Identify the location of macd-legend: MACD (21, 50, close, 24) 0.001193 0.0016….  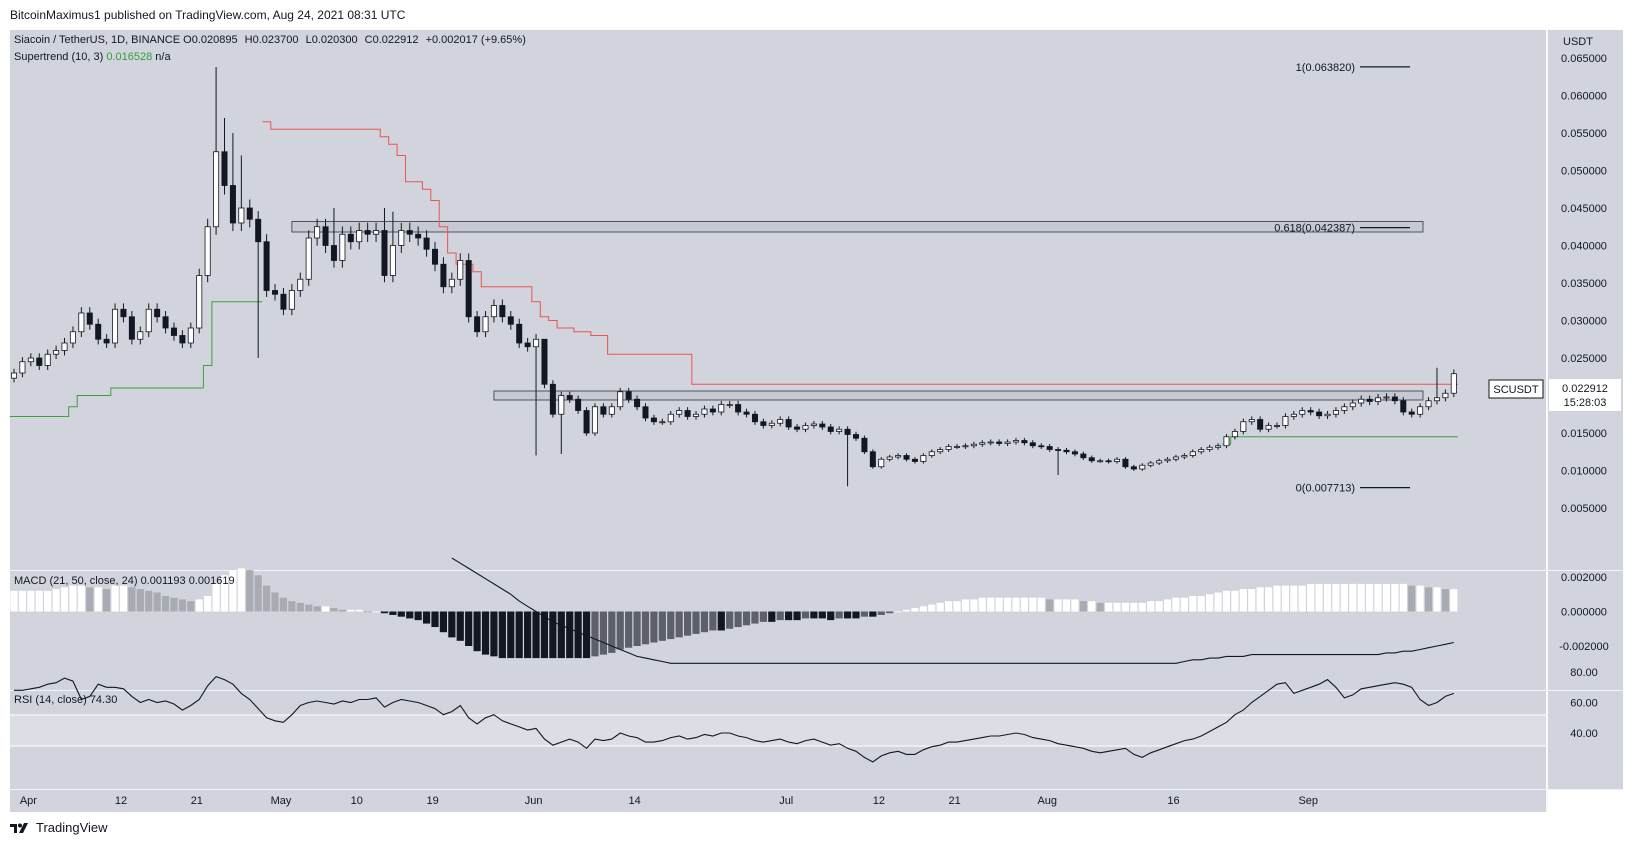
(124, 581).